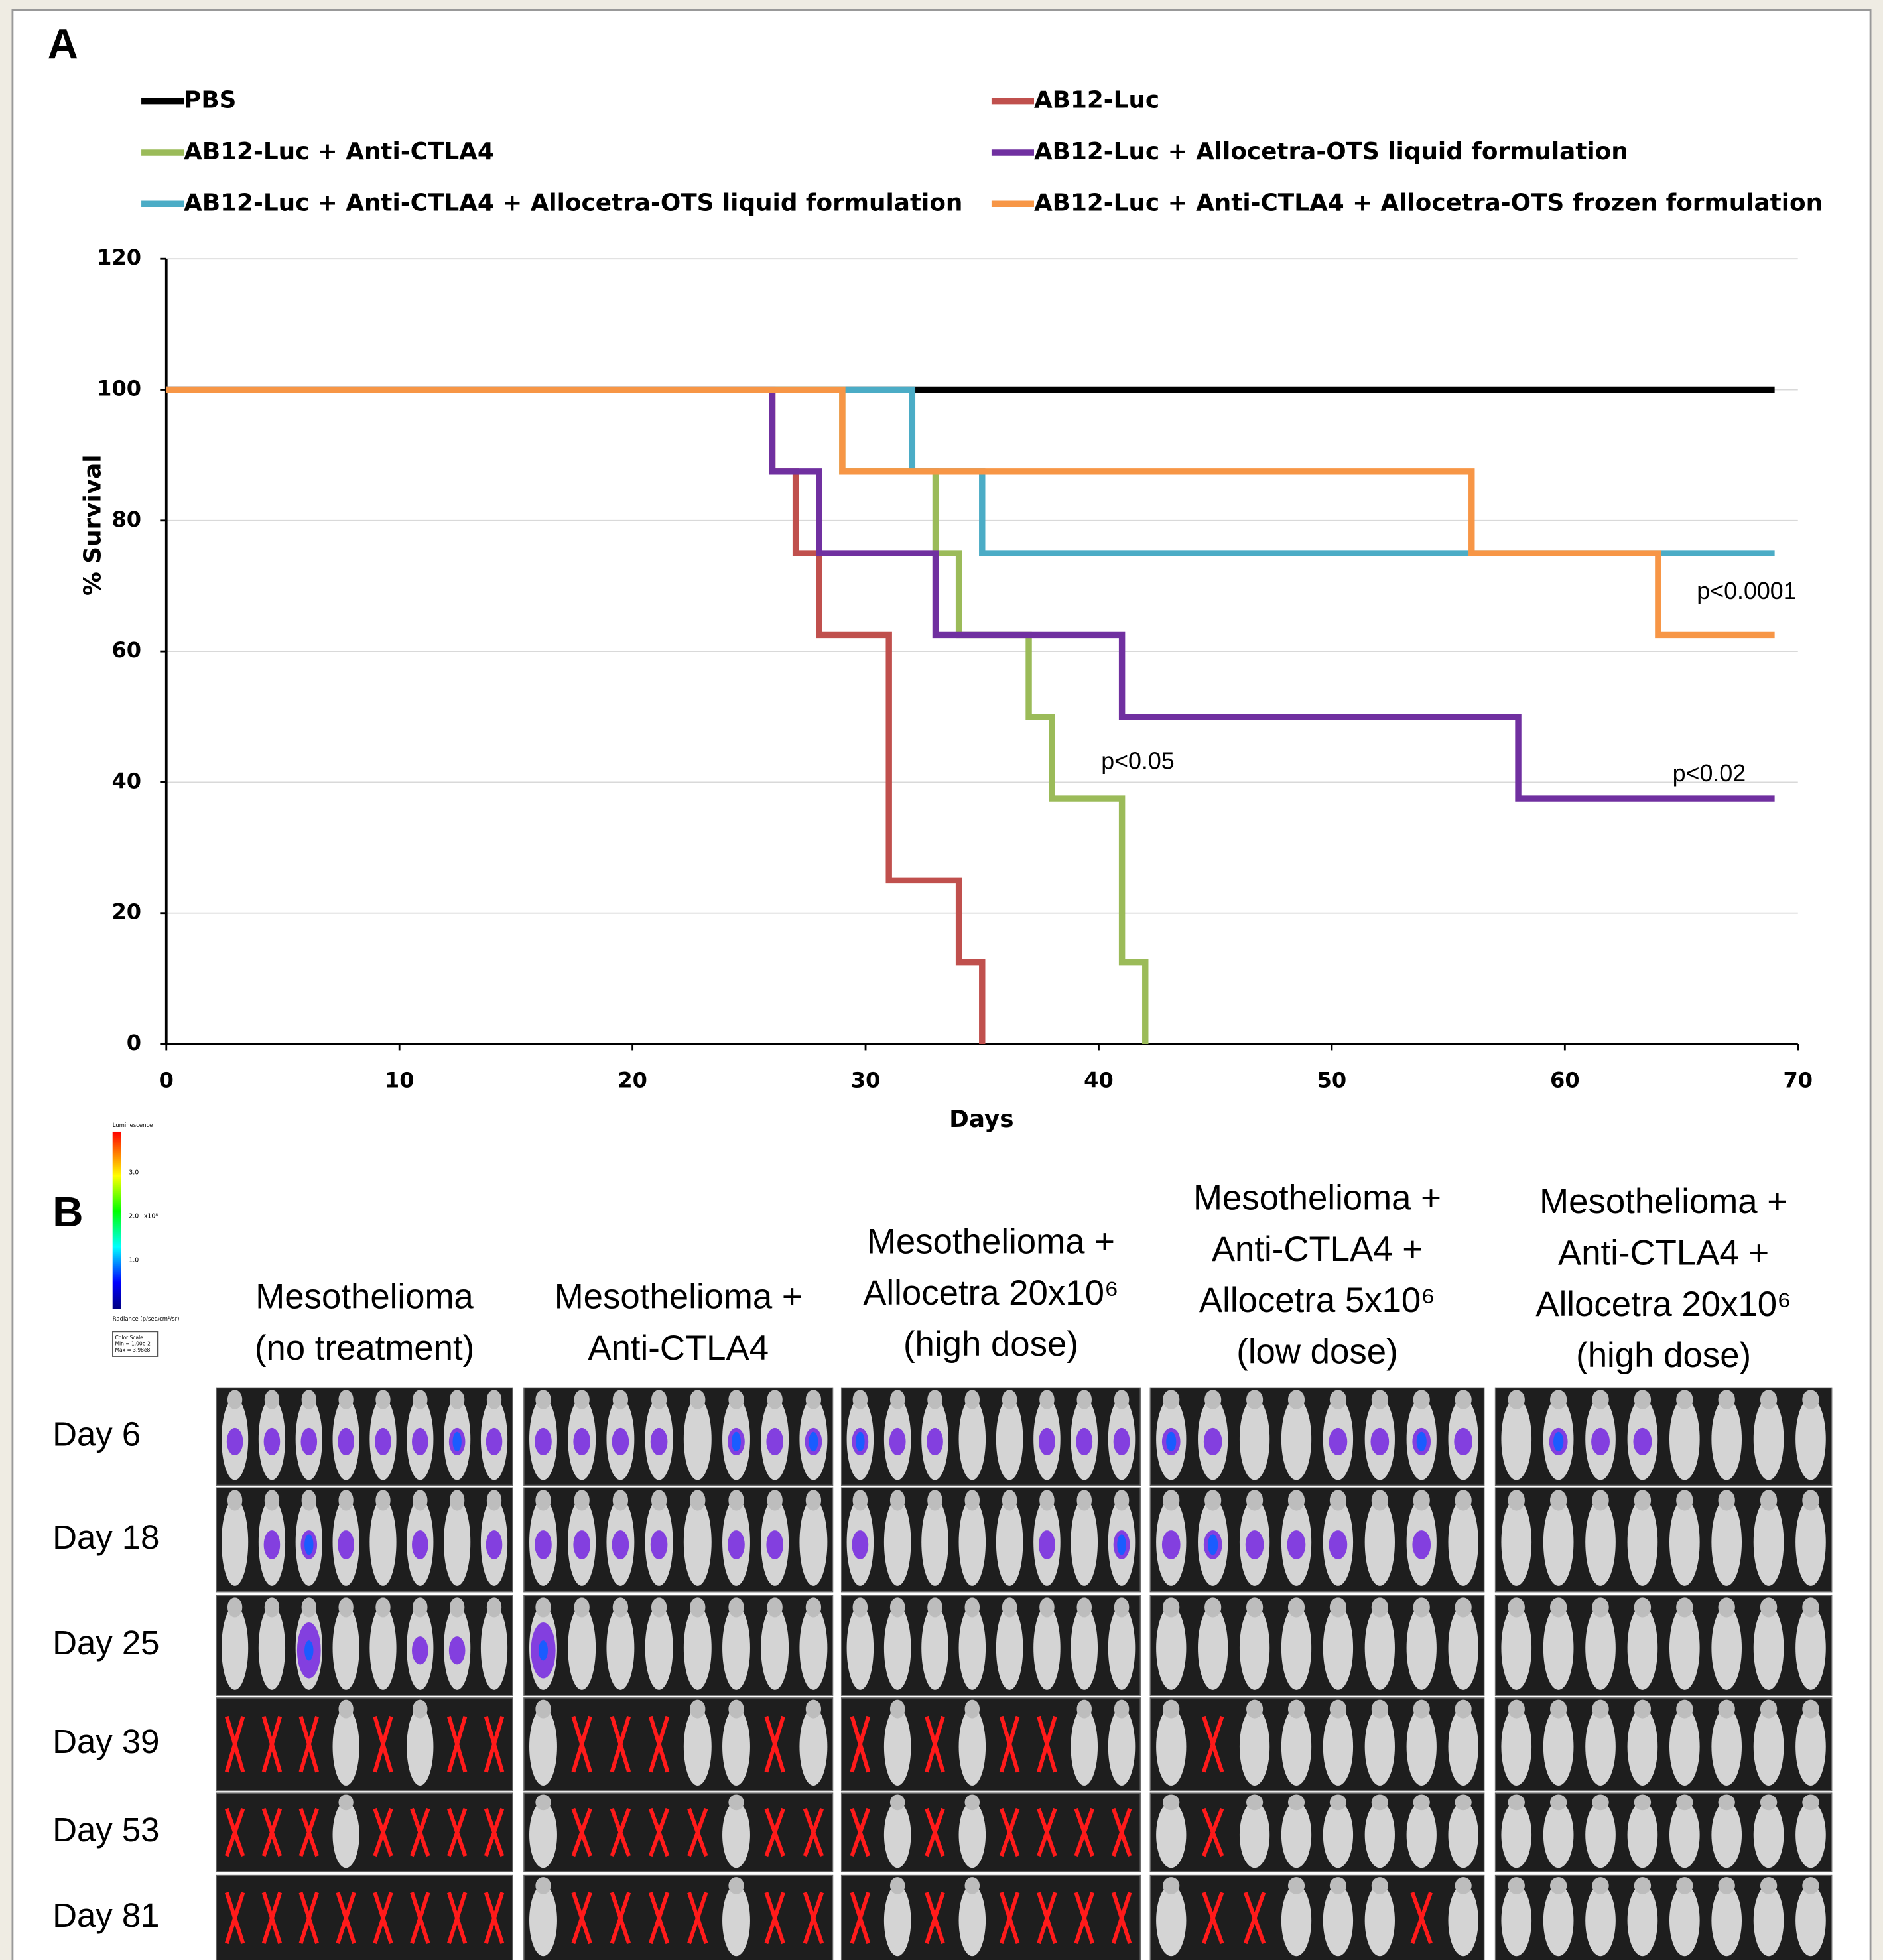 This screenshot has width=1883, height=1960. I want to click on x-axis-label: Days, so click(981, 1119).